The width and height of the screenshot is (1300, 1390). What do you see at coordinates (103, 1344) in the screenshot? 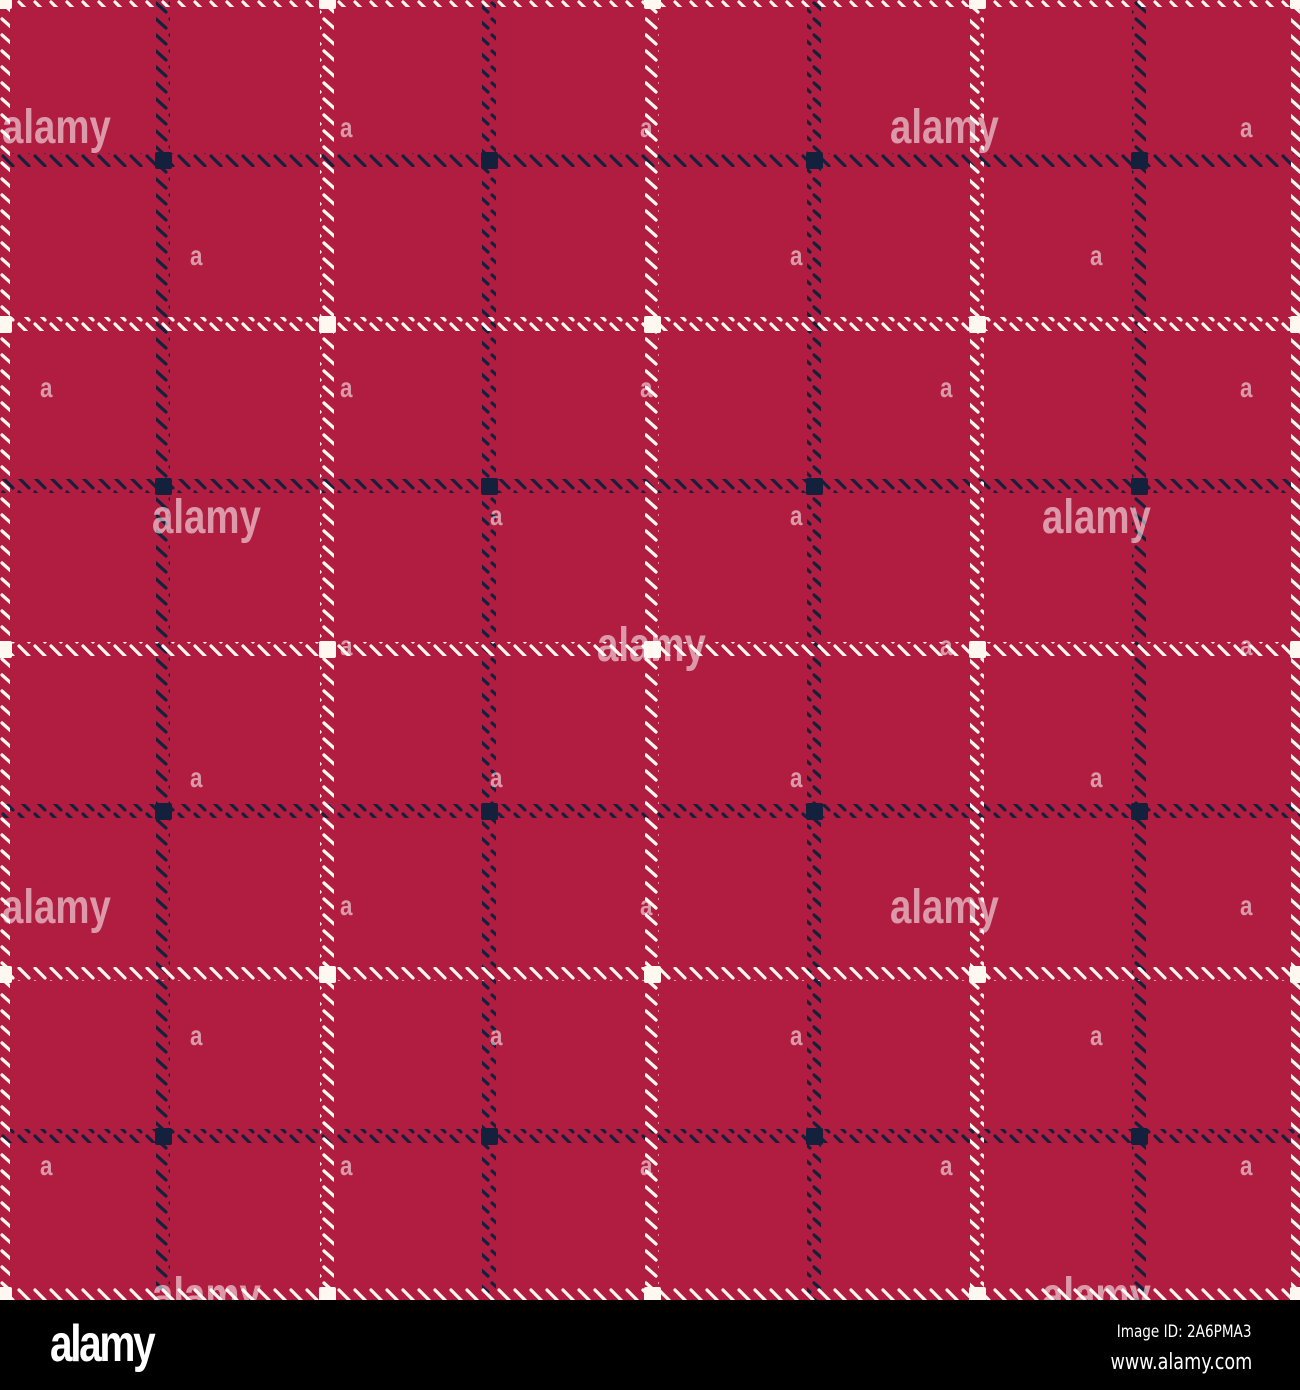
I see `alamy-logo: alamy` at bounding box center [103, 1344].